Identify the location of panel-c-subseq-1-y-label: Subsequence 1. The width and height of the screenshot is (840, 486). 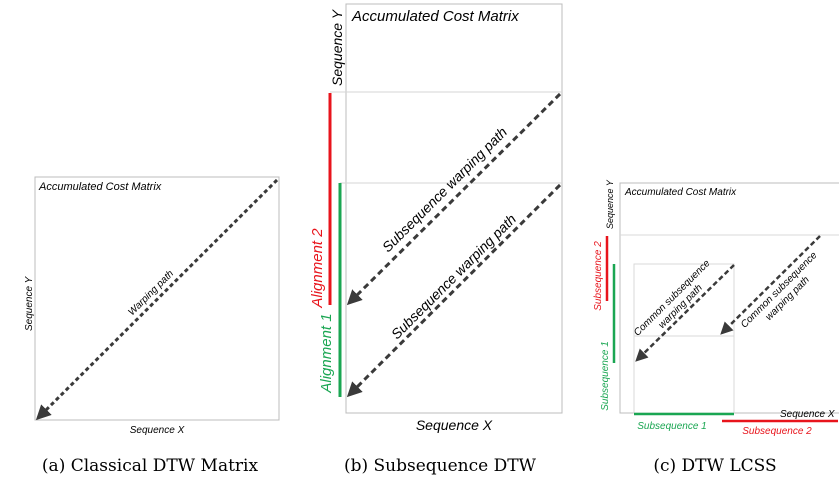
(605, 376).